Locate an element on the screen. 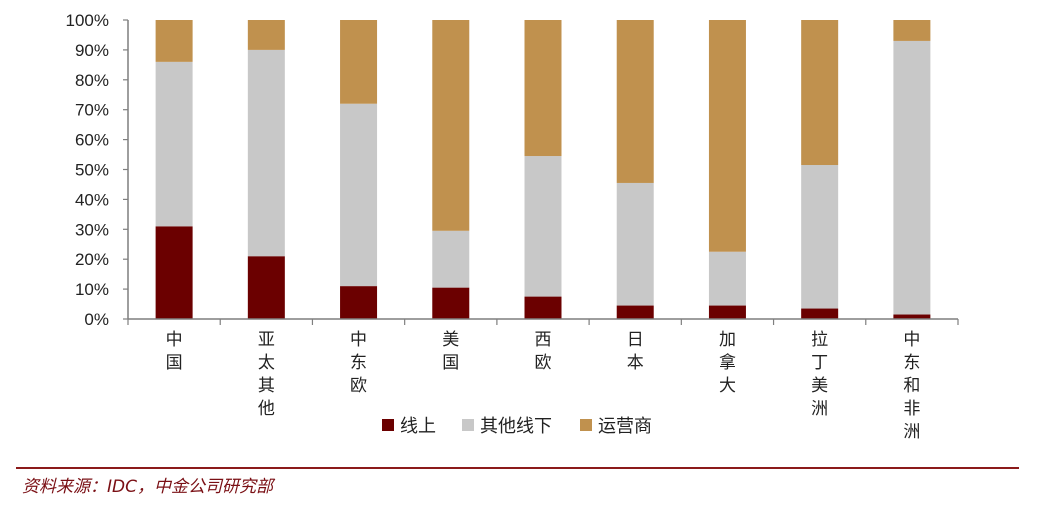 This screenshot has height=505, width=1050. y-tick-label: 40% is located at coordinates (92, 199).